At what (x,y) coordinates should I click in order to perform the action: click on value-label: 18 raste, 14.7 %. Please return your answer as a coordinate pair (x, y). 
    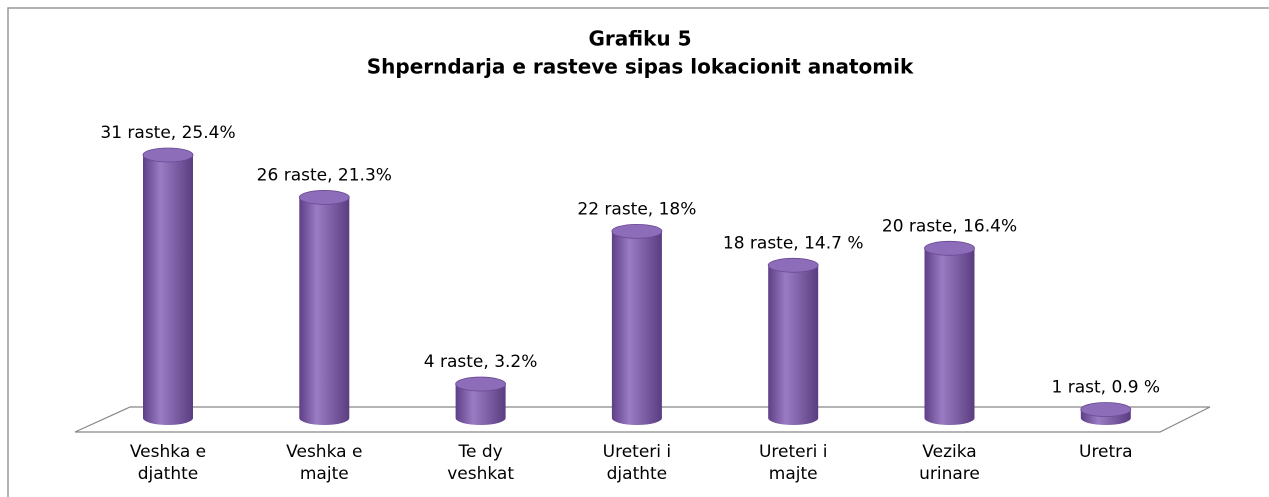
    Looking at the image, I should click on (793, 243).